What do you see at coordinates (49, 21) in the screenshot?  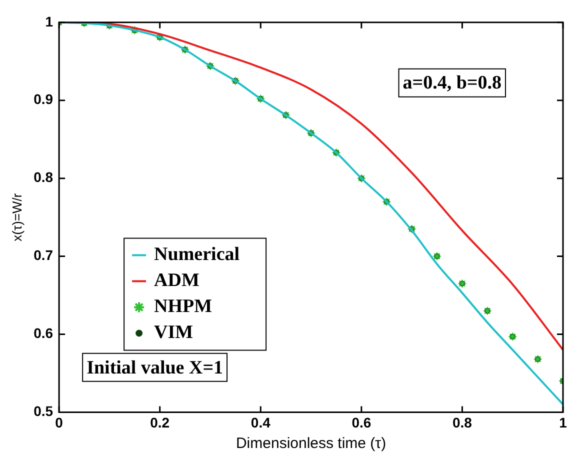 I see `y-tick-label: 1` at bounding box center [49, 21].